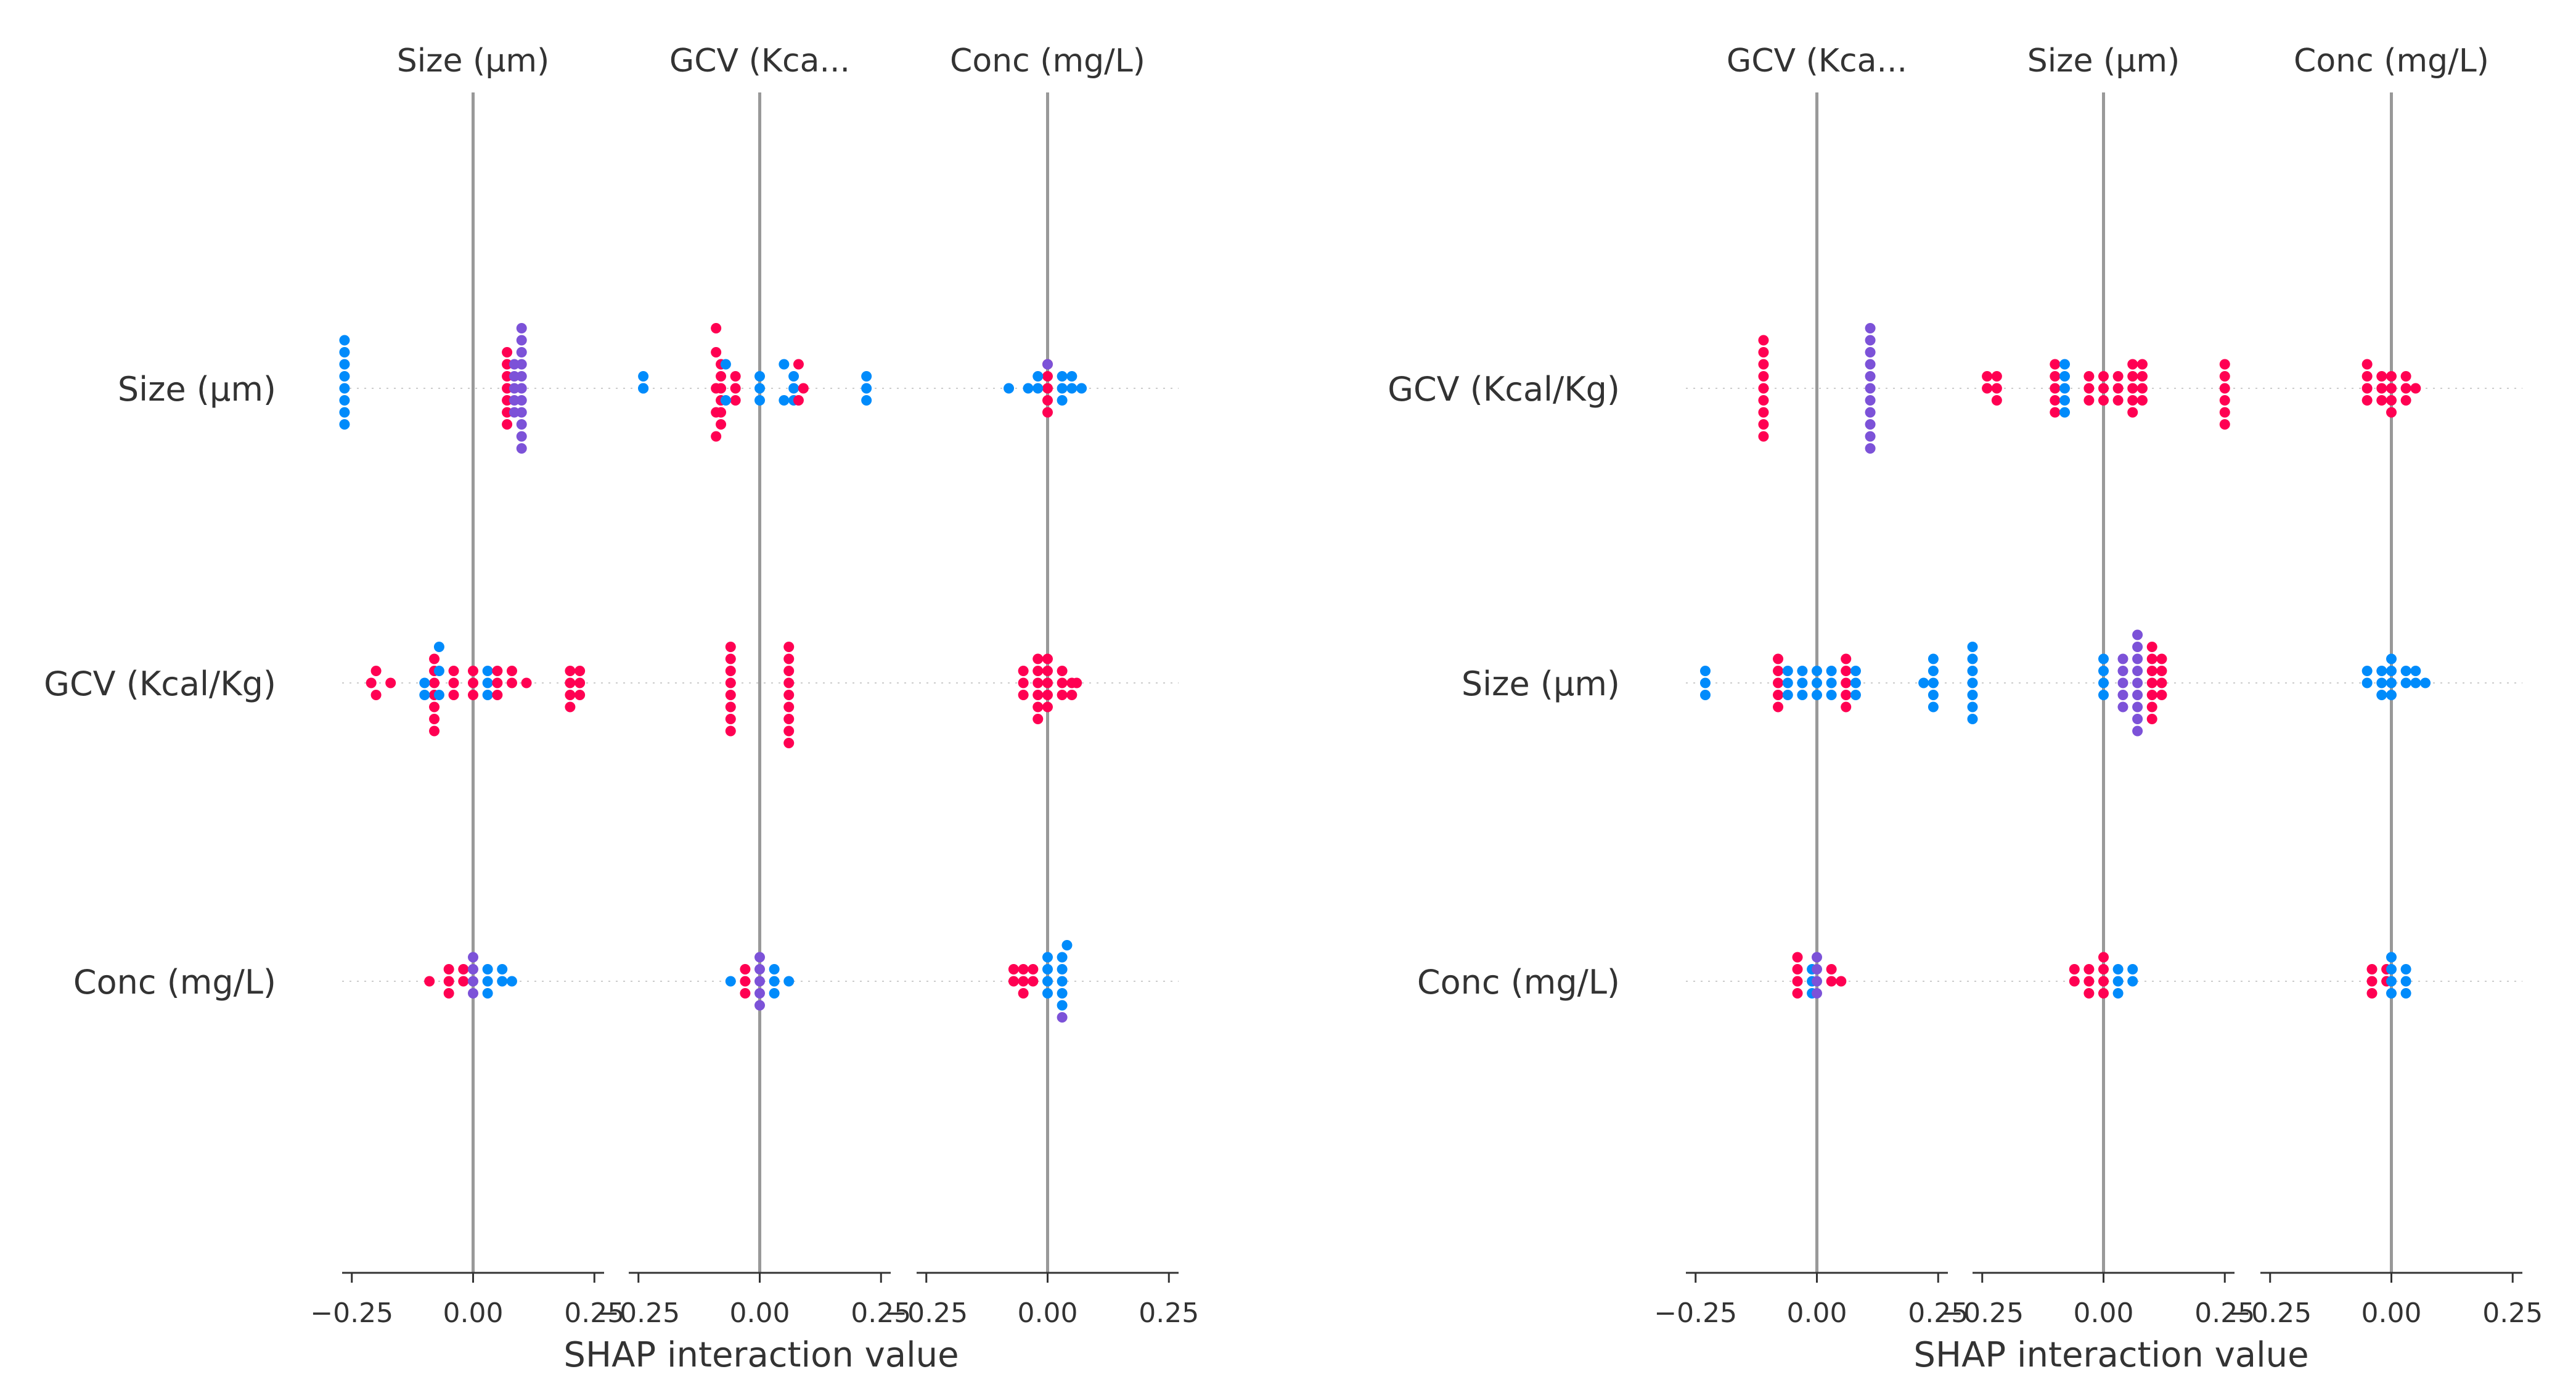 The height and width of the screenshot is (1385, 2576). I want to click on x-tick-label: −0.25, so click(638, 1313).